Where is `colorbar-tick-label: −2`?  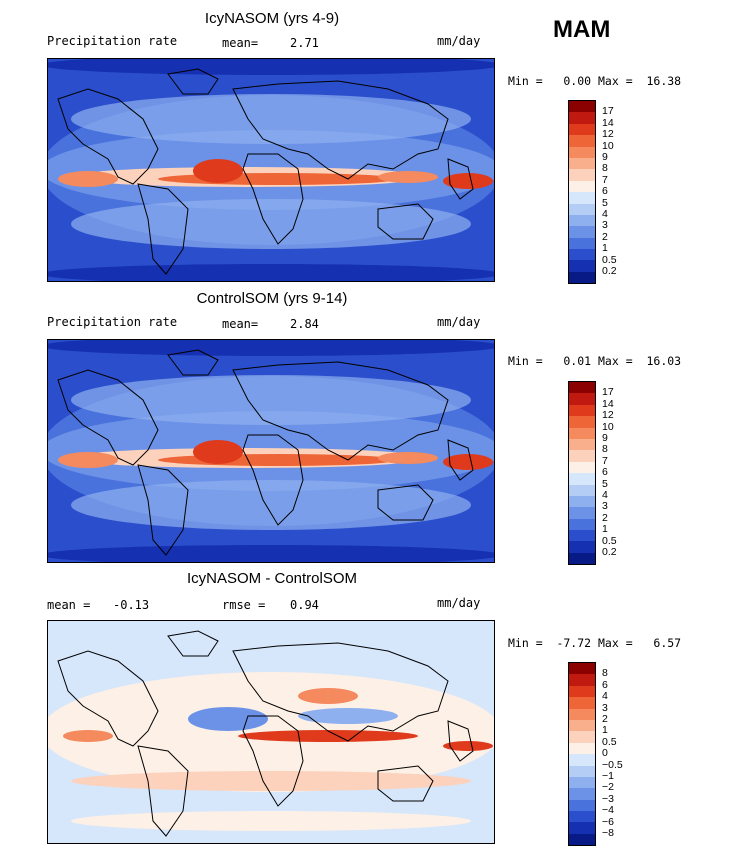 colorbar-tick-label: −2 is located at coordinates (608, 787).